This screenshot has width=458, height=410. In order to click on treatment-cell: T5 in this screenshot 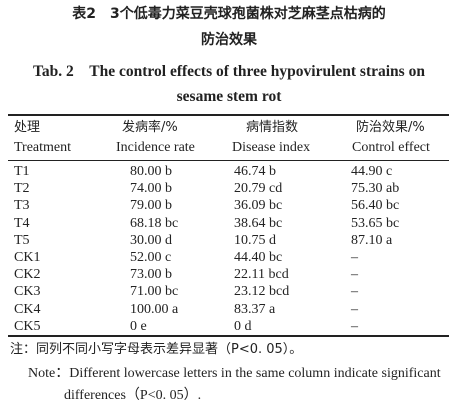, I will do `click(22, 240)`.